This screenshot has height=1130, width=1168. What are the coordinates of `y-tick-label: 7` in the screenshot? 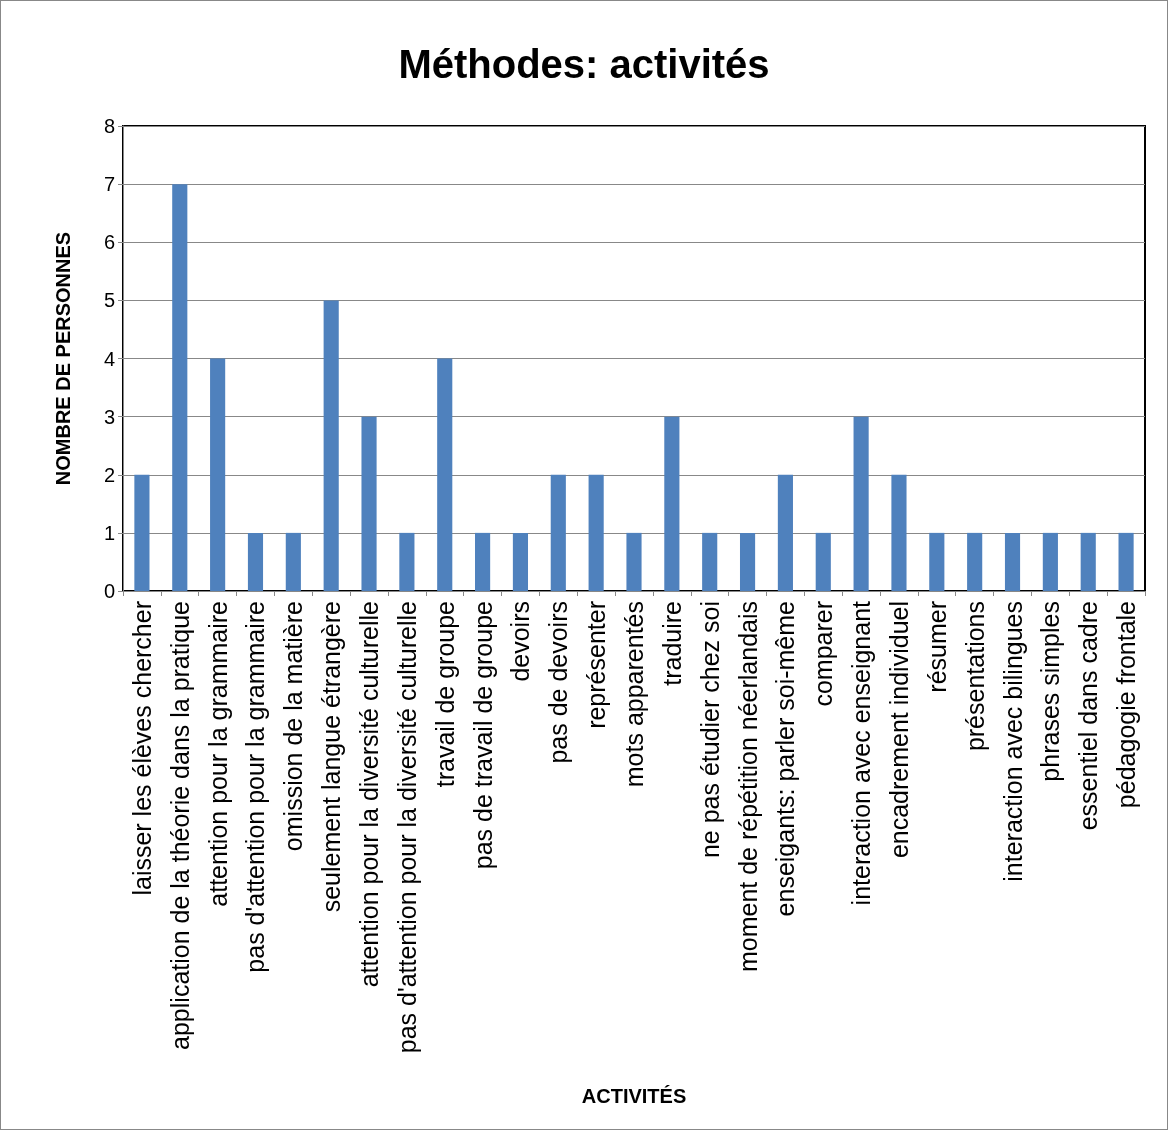 It's located at (109, 184).